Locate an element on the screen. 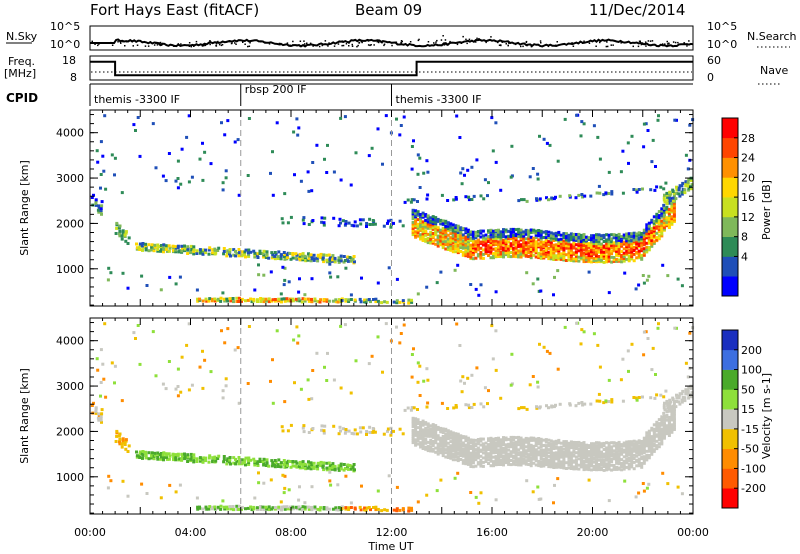 This screenshot has height=554, width=800. colorbar-tick-label: 200 is located at coordinates (751, 350).